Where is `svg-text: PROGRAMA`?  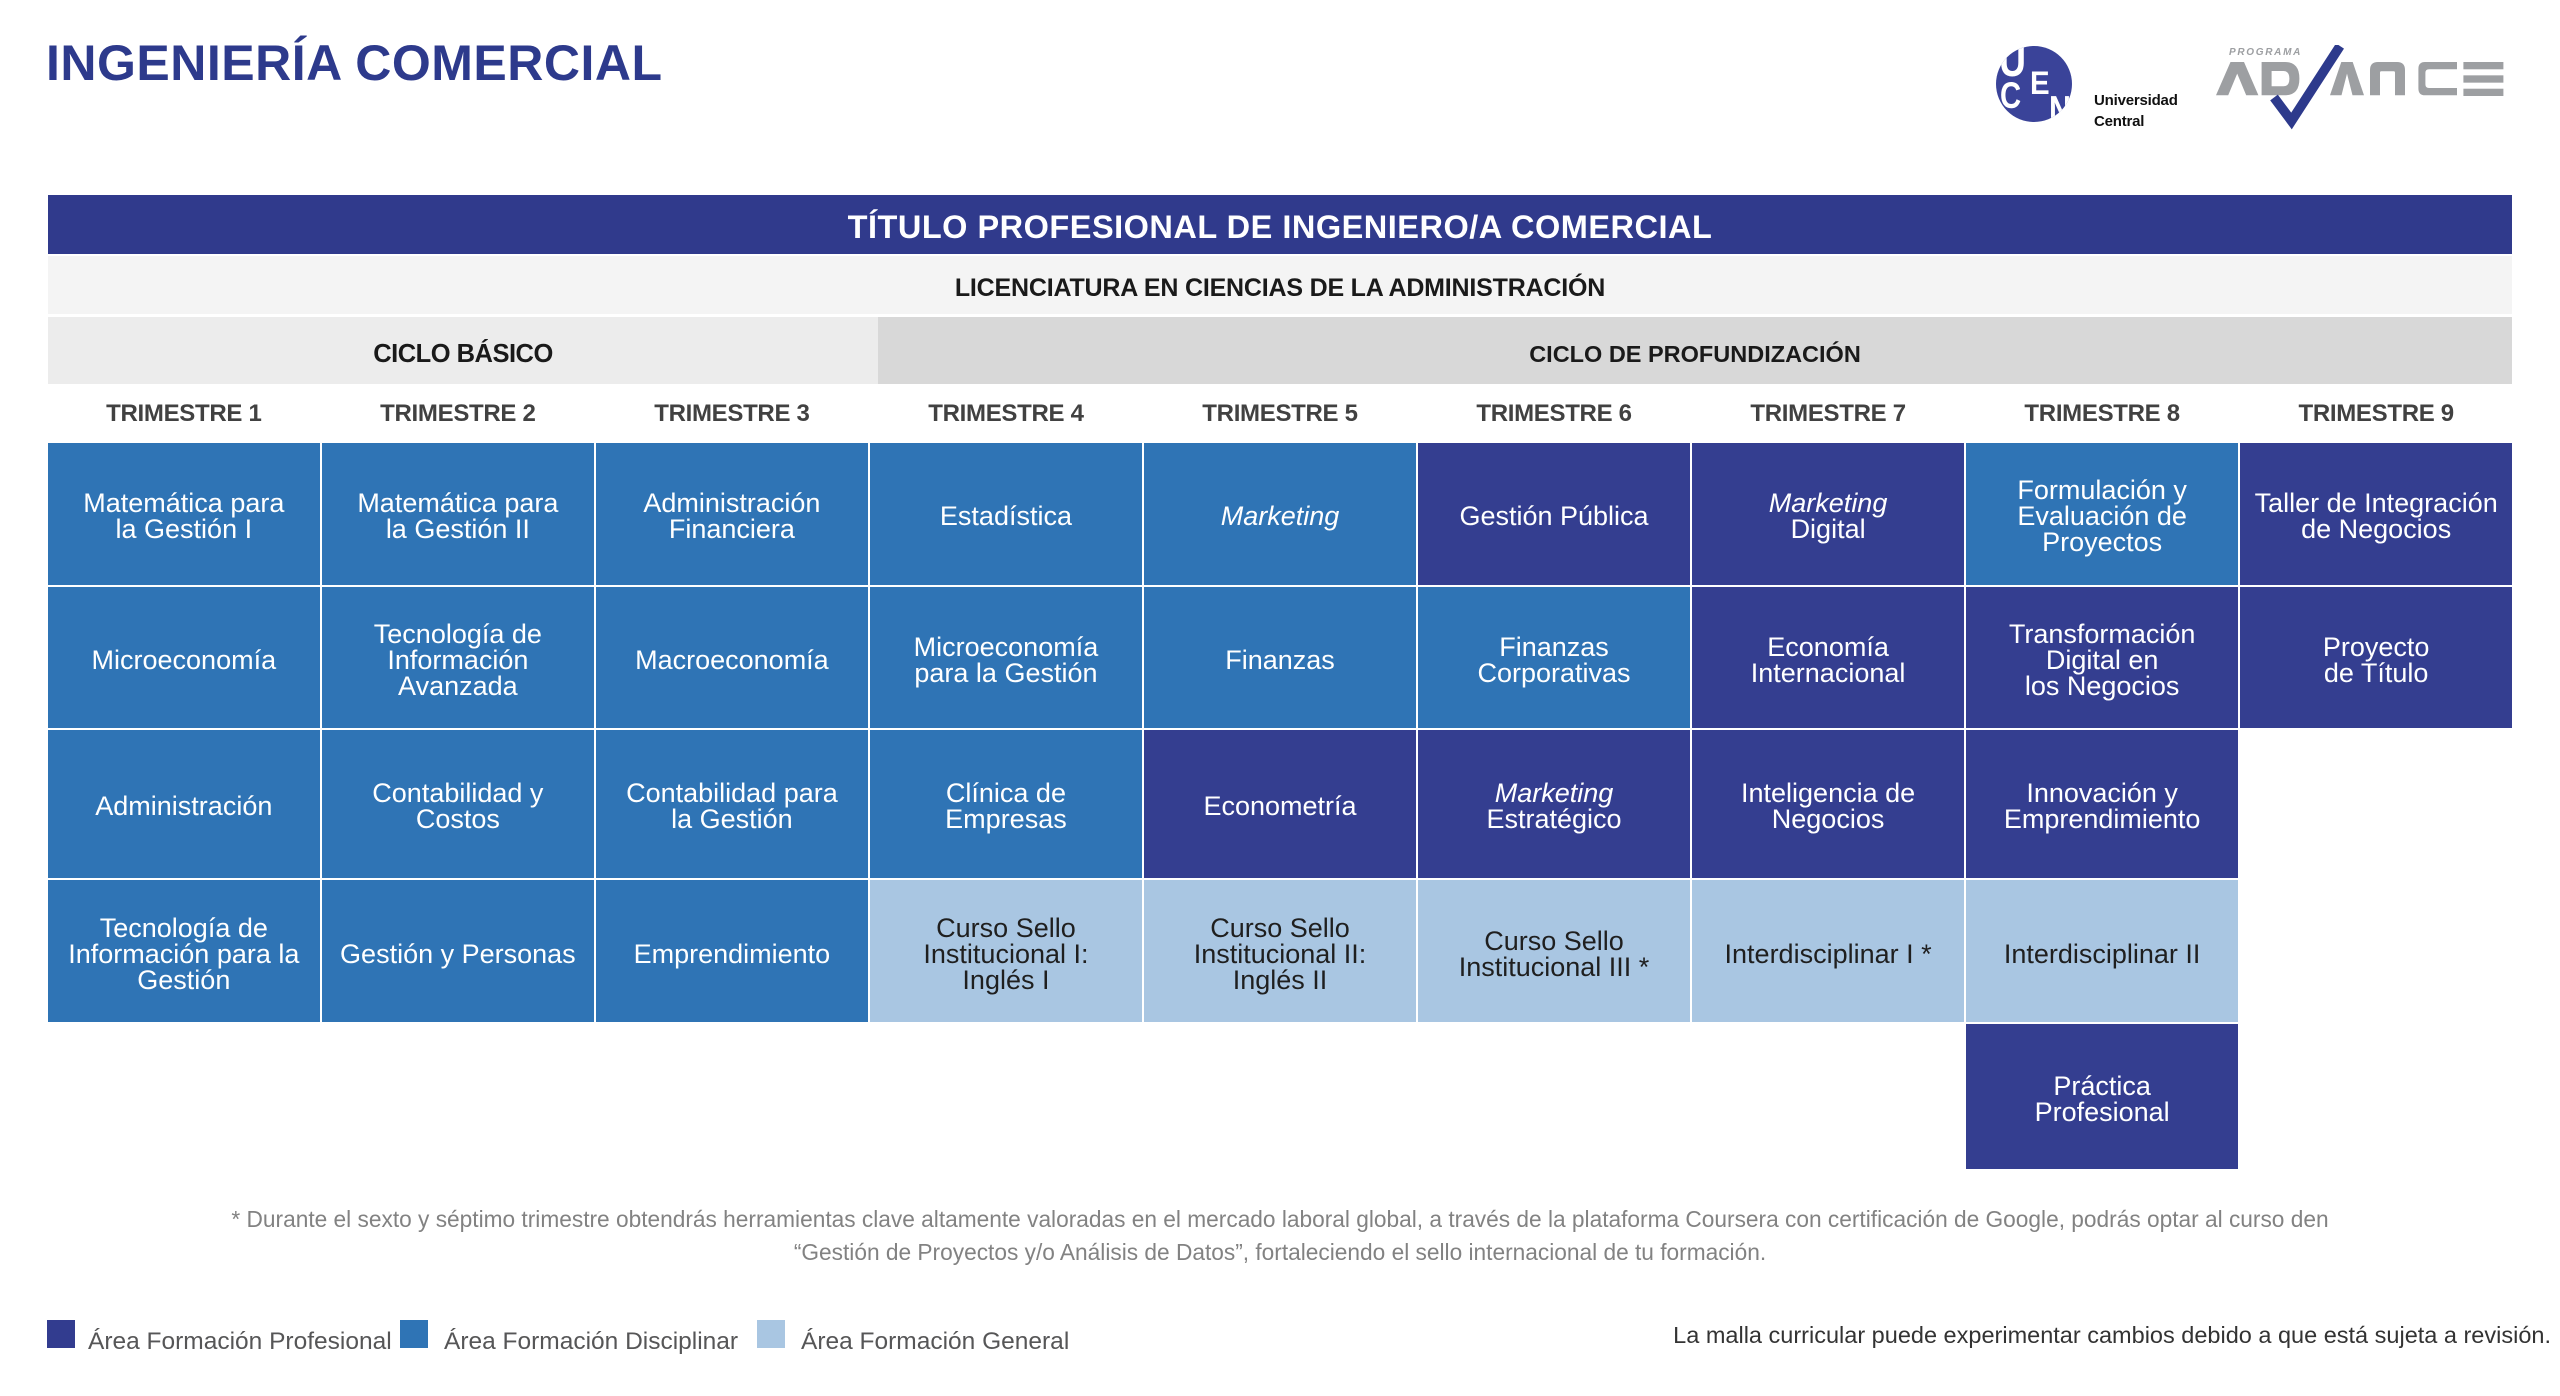 svg-text: PROGRAMA is located at coordinates (2265, 52).